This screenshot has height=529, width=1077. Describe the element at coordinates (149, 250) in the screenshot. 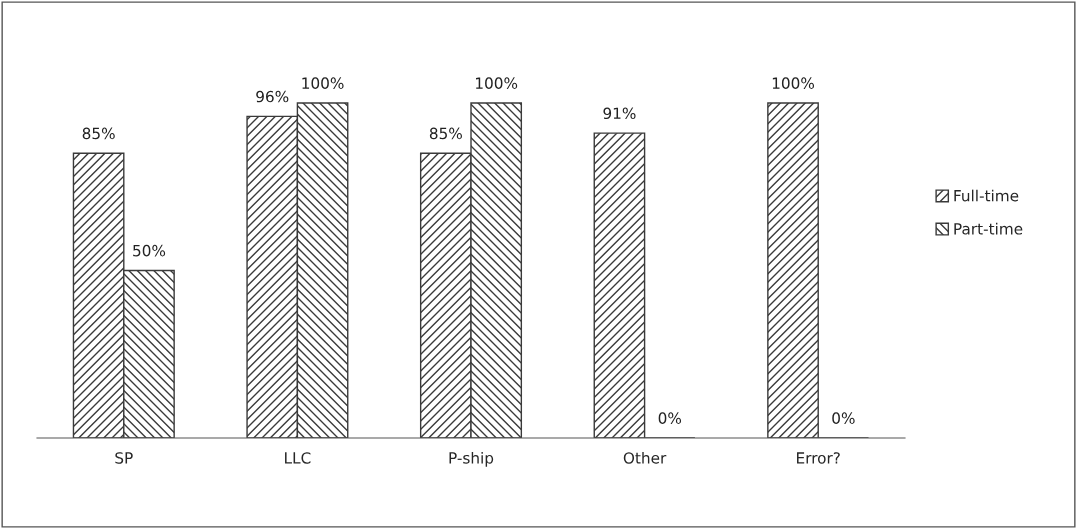

I see `data-label: 50%` at that location.